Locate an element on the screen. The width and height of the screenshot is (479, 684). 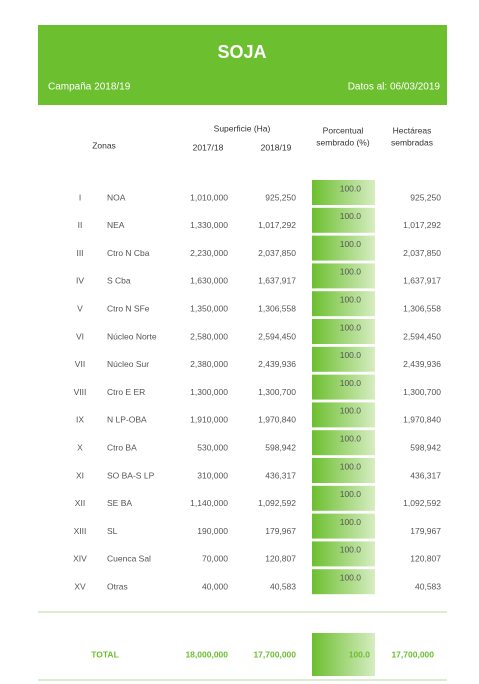
title: SOJA is located at coordinates (241, 52).